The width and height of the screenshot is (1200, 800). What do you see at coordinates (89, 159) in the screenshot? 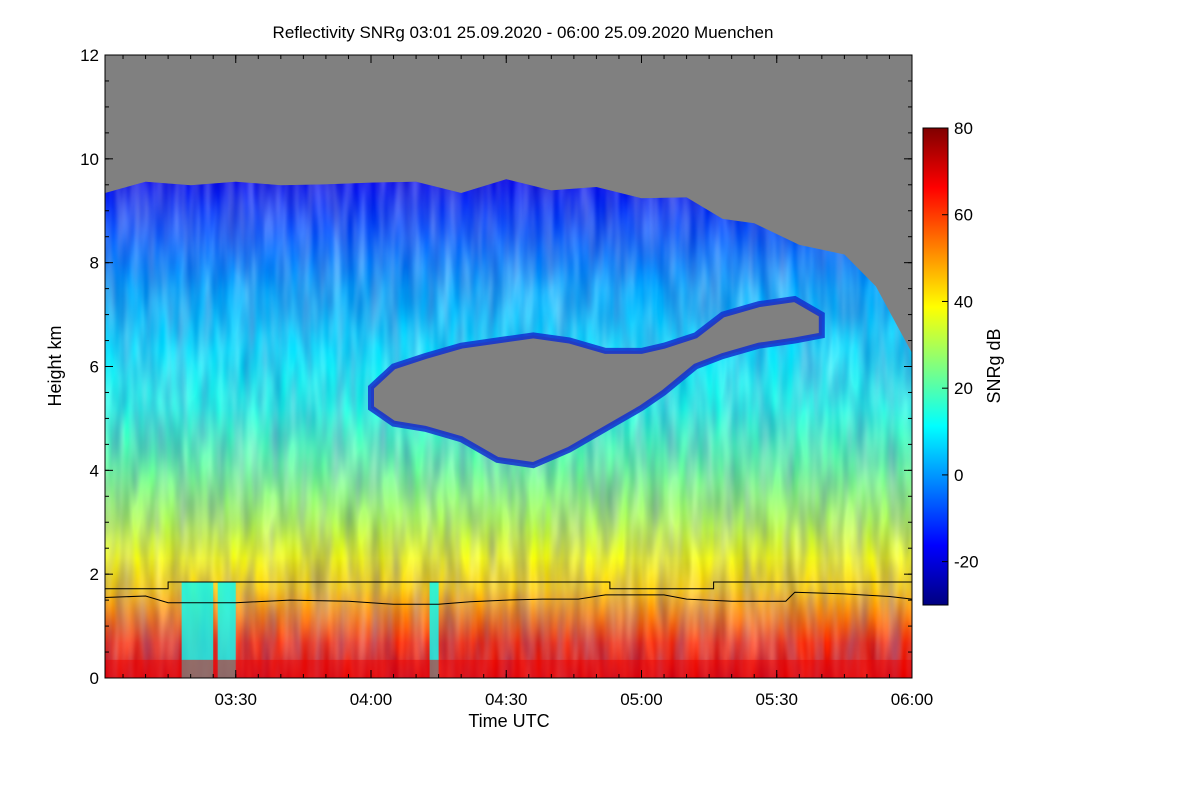
I see `y-tick-label: 10` at bounding box center [89, 159].